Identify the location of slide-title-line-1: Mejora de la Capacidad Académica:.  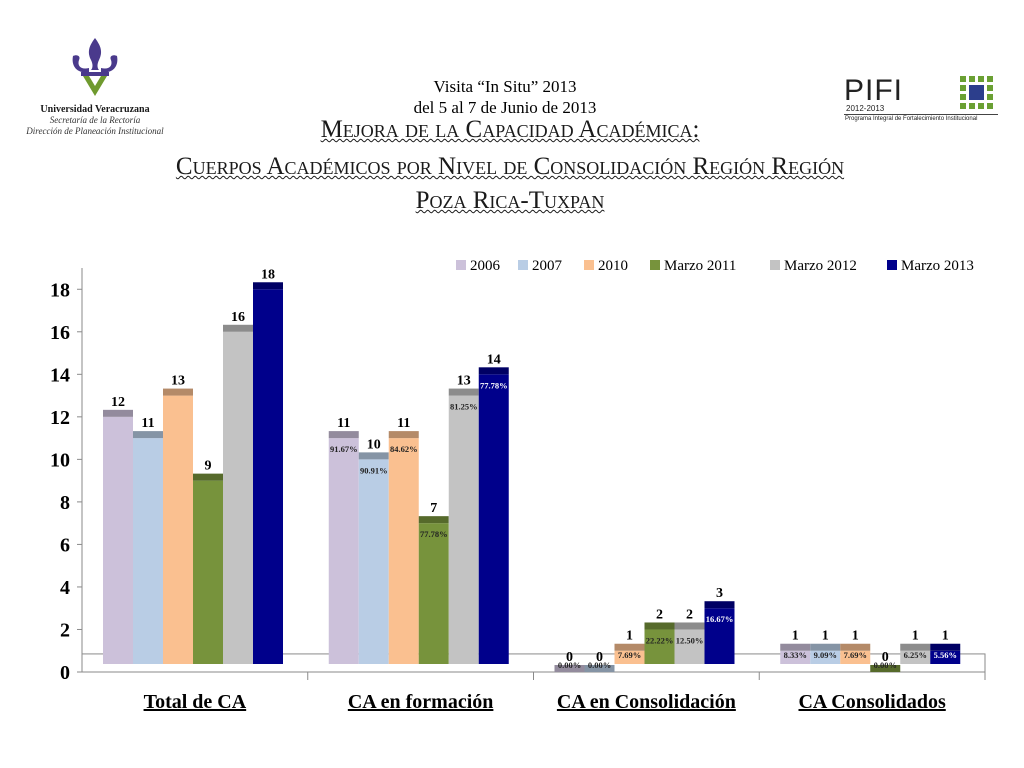
(510, 129).